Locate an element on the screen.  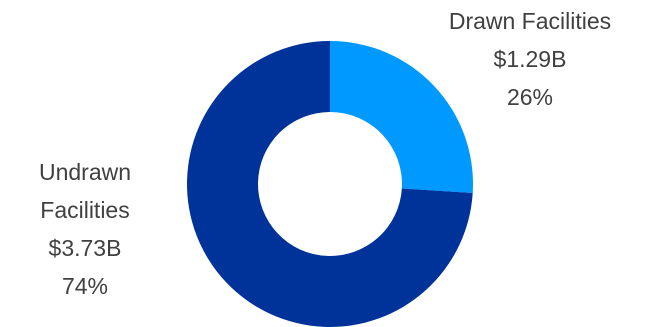
slice-label: Drawn Facilities $1.29B 26% is located at coordinates (530, 59).